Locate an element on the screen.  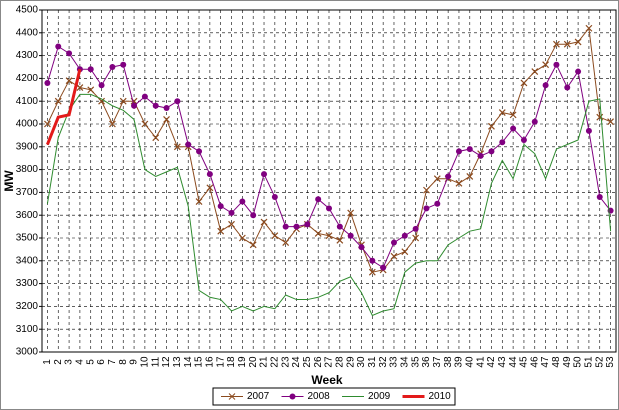
x-tick-label: 4 is located at coordinates (80, 362).